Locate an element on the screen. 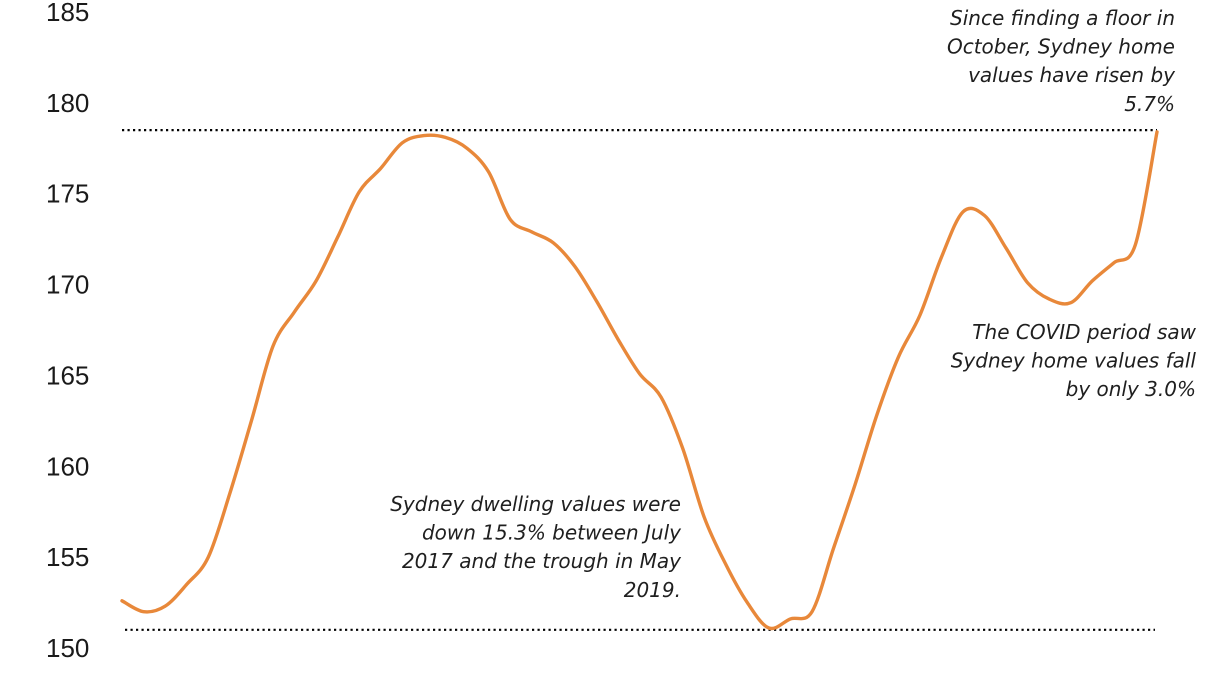 The width and height of the screenshot is (1226, 690). y-tick-label: 165 is located at coordinates (67, 375).